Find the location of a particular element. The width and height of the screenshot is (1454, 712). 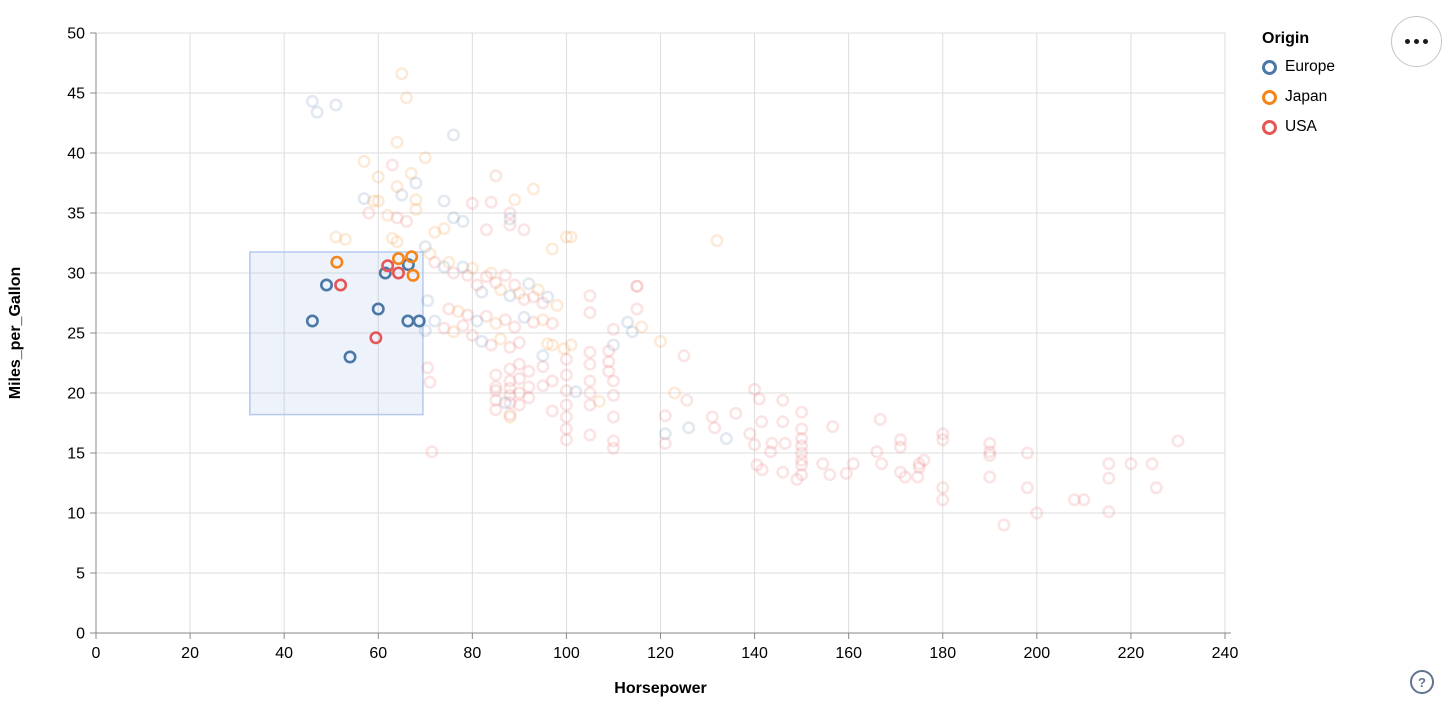

menu-button is located at coordinates (1416, 41).